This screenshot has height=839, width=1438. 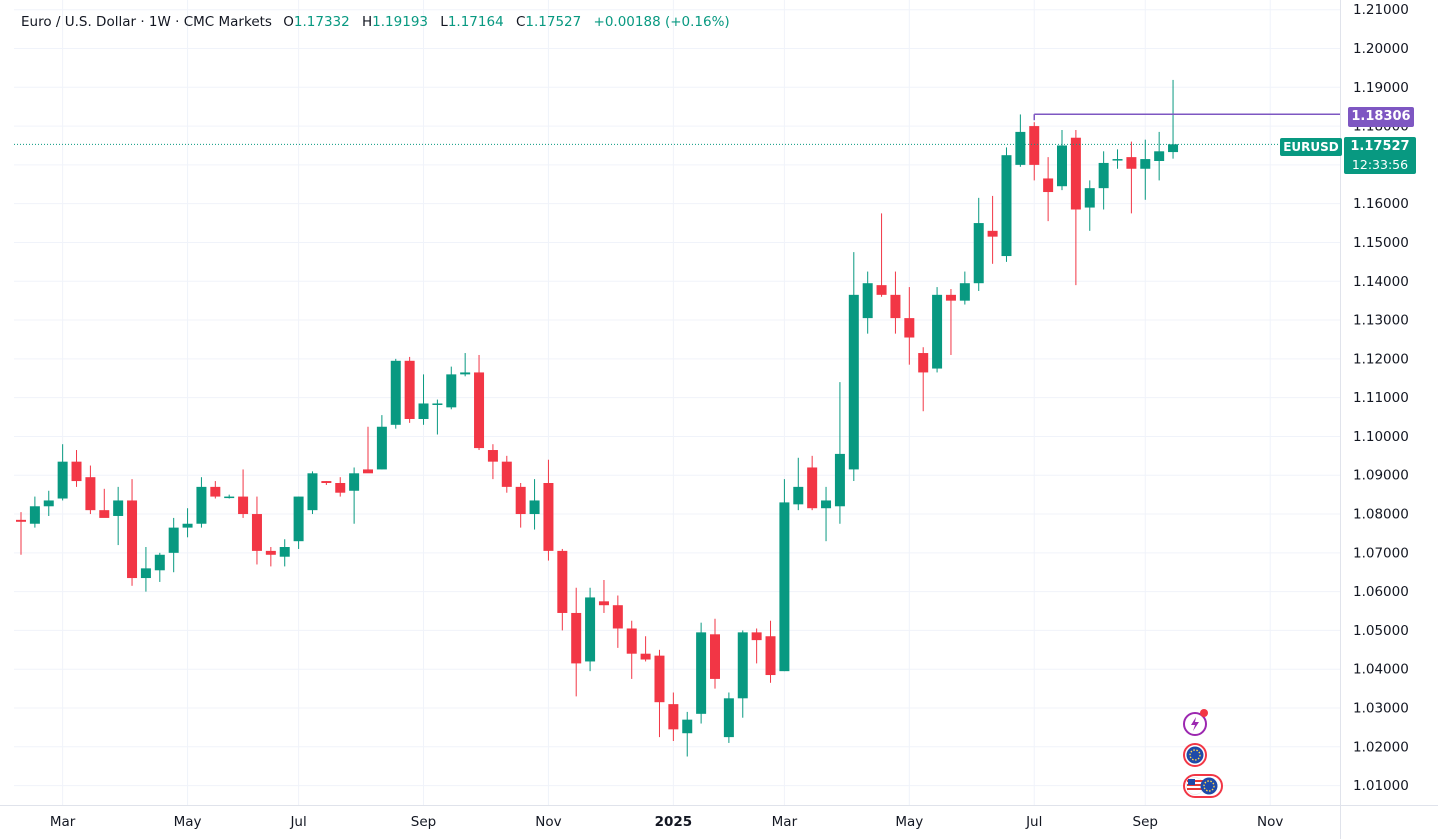 What do you see at coordinates (1381, 117) in the screenshot?
I see `price-line-label: 1.18306` at bounding box center [1381, 117].